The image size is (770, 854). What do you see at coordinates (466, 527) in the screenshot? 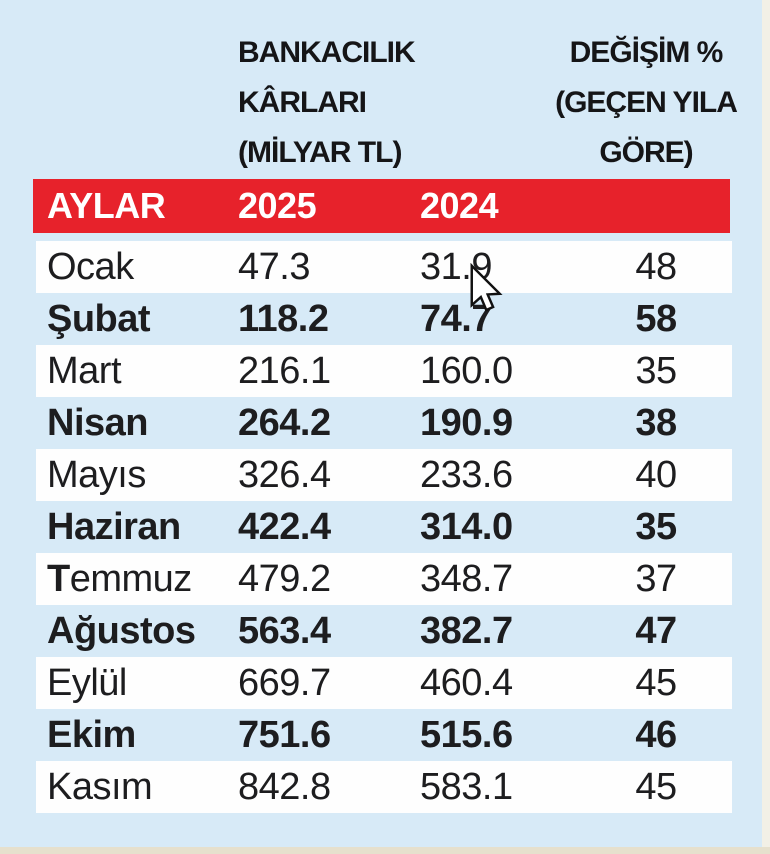
I see `value-2024-cell: 314.0` at bounding box center [466, 527].